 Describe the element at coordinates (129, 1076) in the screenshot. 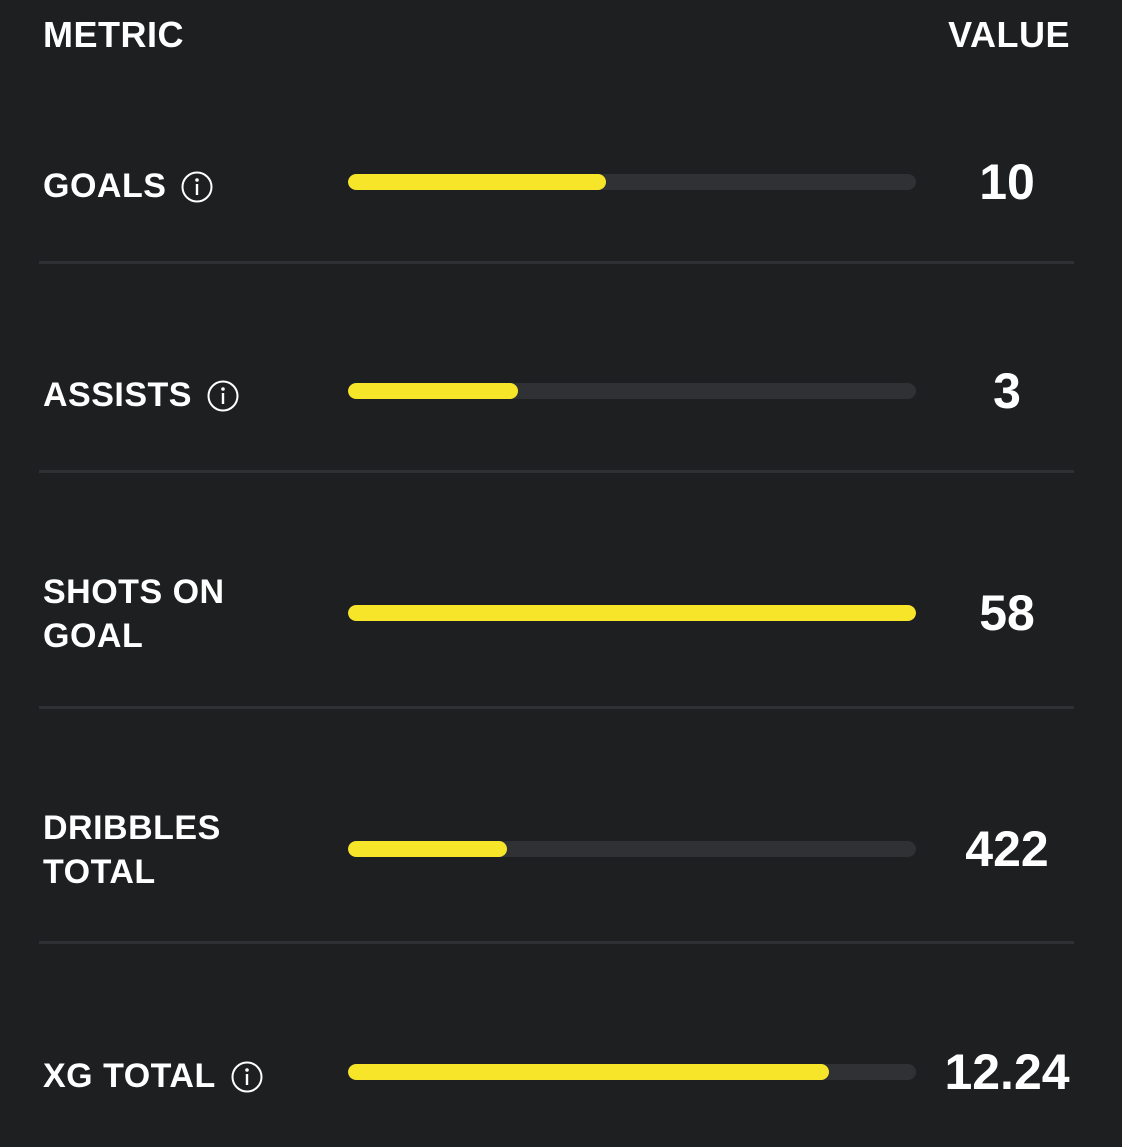

I see `stat-label-text: XG TOTAL` at that location.